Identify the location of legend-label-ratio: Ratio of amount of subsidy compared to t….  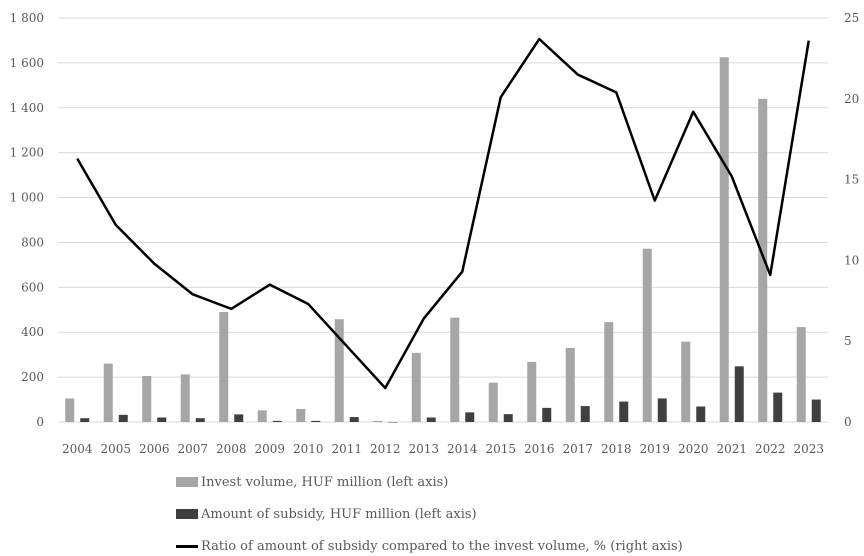
(442, 546).